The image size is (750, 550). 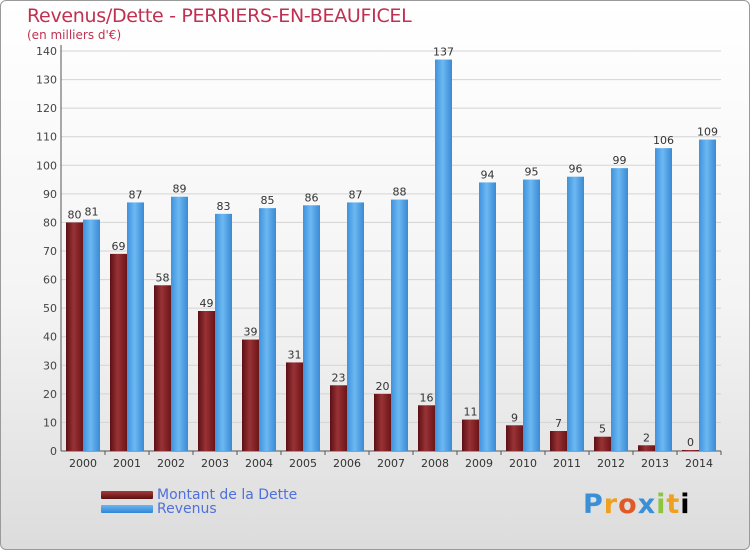 I want to click on data-label: 11, so click(x=471, y=412).